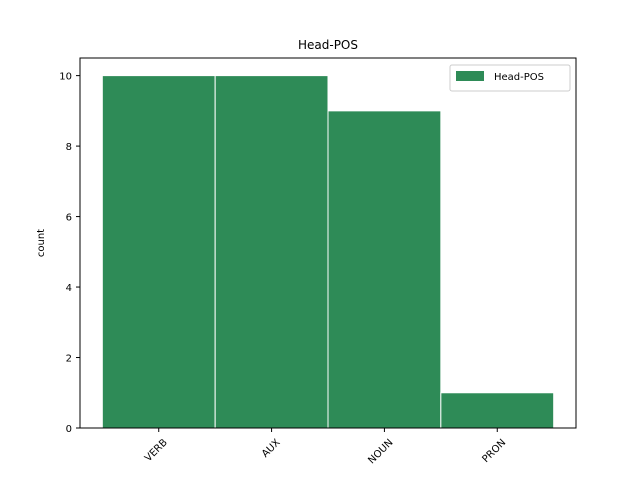 This screenshot has width=640, height=480. I want to click on bar-pron, so click(497, 410).